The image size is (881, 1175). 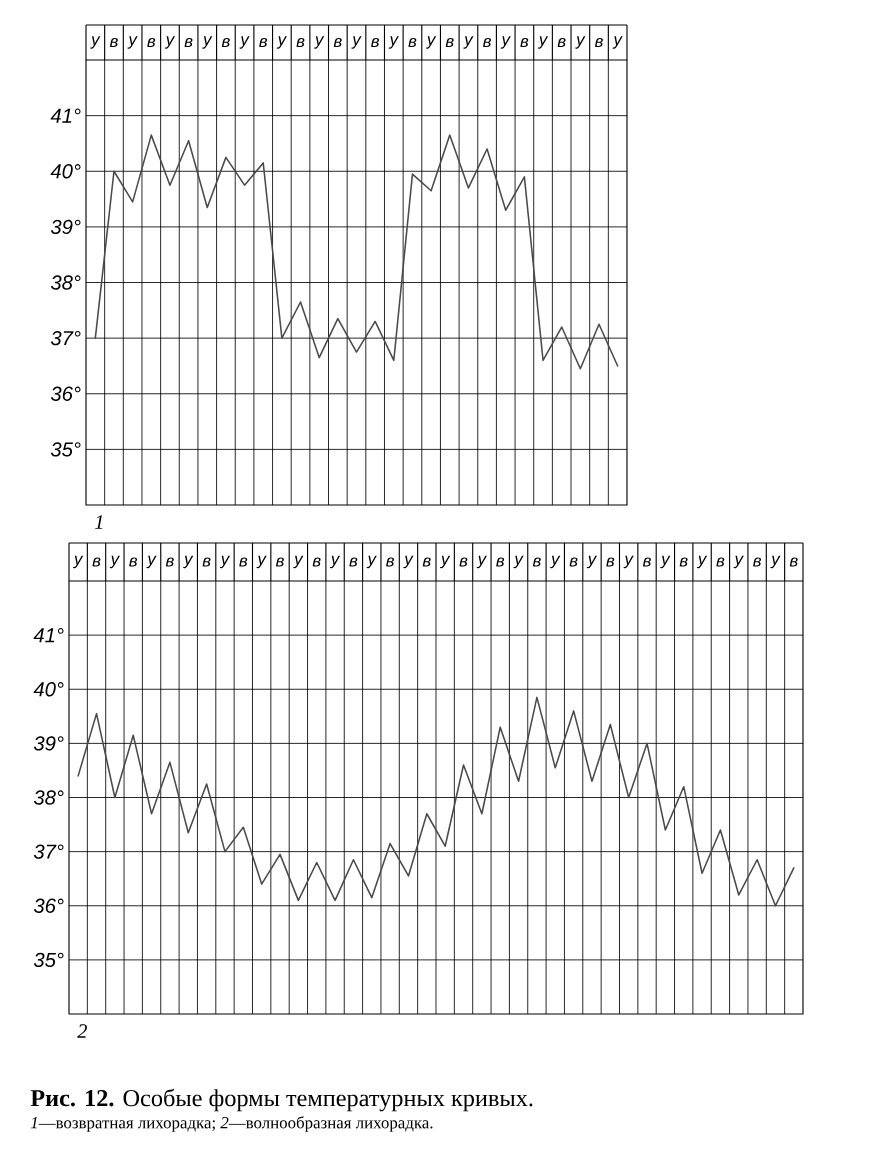 I want to click on text: 1, so click(x=99, y=522).